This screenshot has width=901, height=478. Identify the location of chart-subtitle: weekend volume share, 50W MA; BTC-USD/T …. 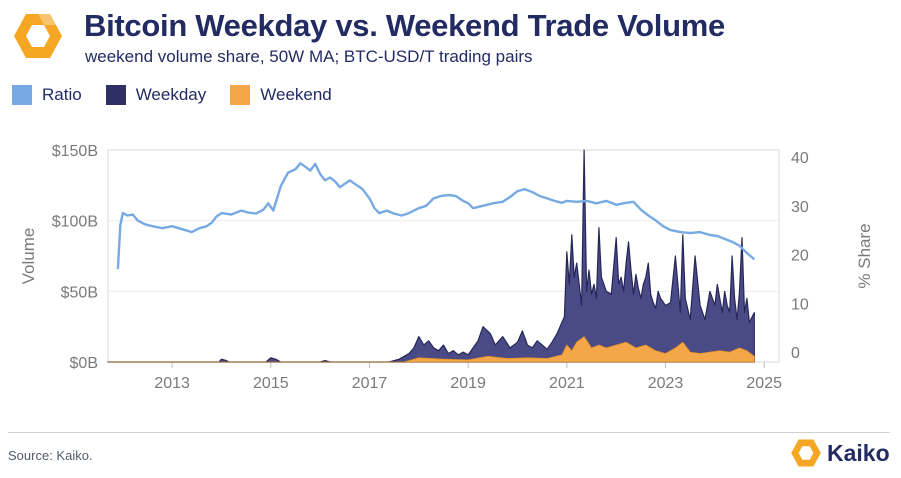
(309, 56).